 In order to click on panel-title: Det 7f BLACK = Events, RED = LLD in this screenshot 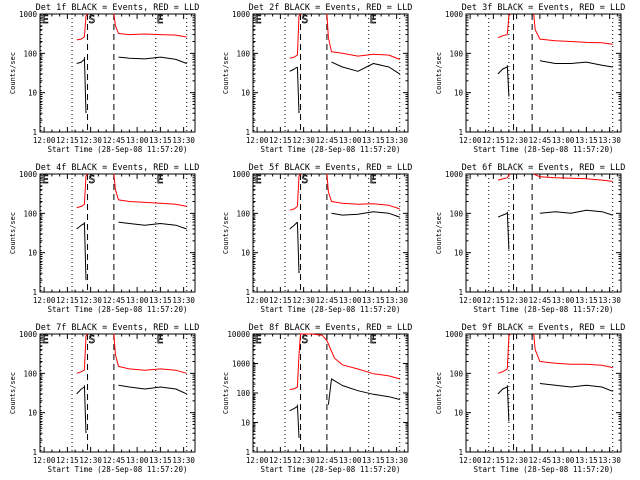, I will do `click(118, 328)`.